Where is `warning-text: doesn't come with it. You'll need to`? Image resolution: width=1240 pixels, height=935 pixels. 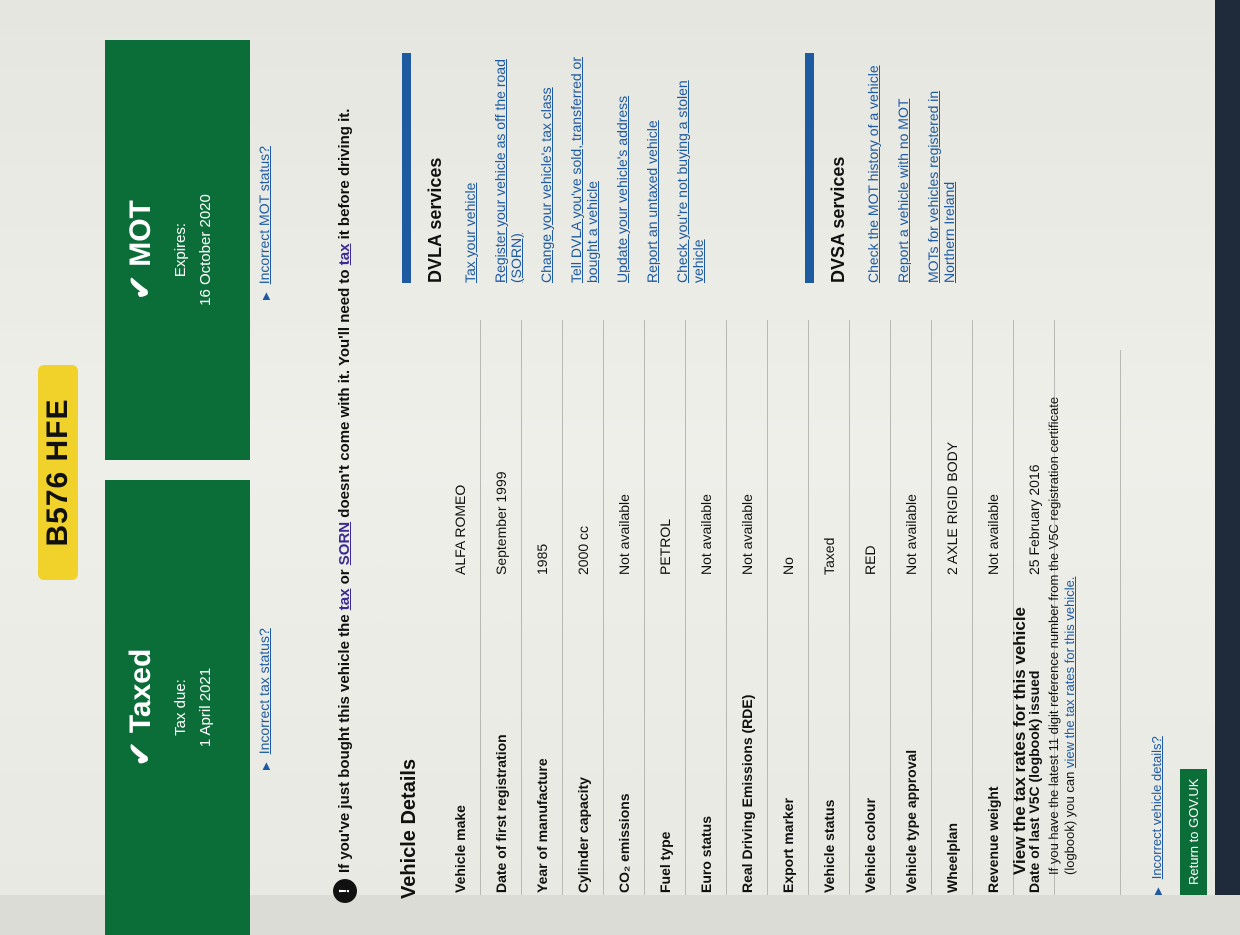
warning-text: doesn't come with it. You'll need to is located at coordinates (344, 393).